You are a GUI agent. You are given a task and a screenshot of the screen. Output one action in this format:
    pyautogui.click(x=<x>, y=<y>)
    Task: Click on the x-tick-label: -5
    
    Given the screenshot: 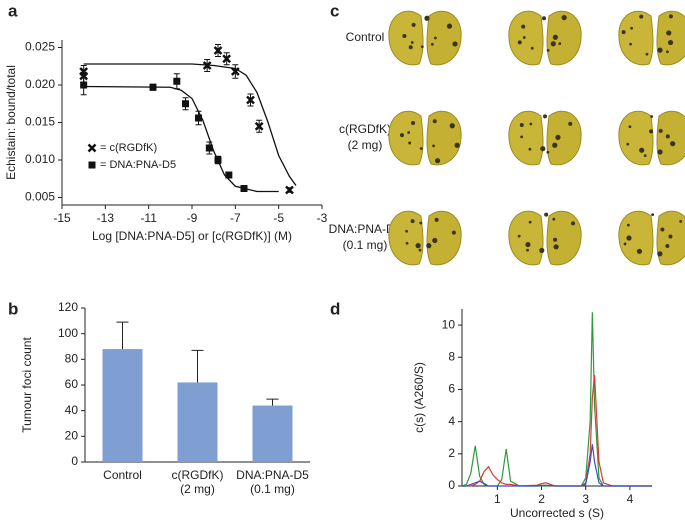 What is the action you would take?
    pyautogui.click(x=278, y=218)
    